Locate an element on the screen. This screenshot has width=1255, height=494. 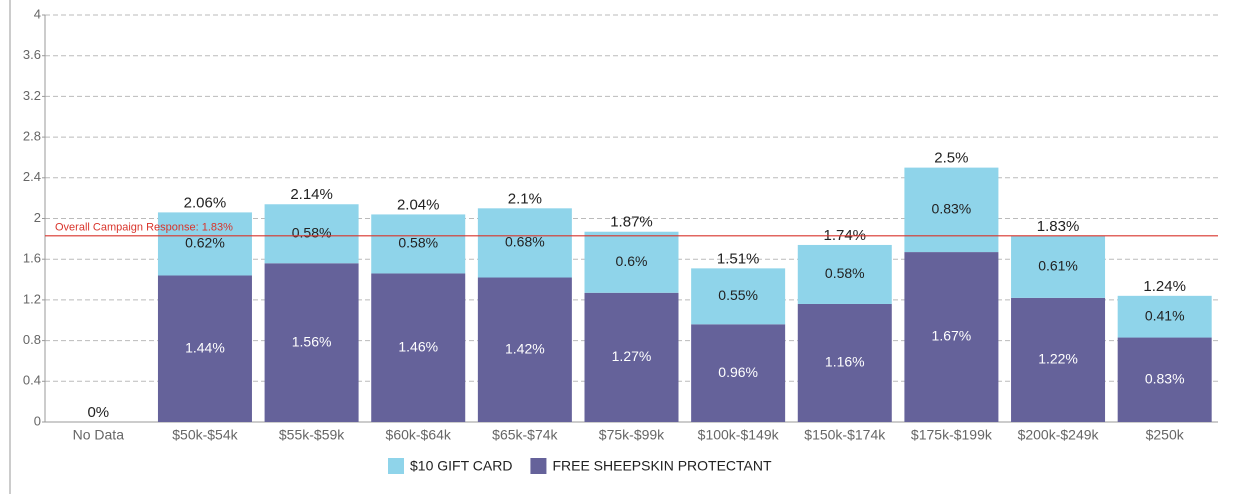
x-tick-label: $55k-$59k is located at coordinates (312, 435).